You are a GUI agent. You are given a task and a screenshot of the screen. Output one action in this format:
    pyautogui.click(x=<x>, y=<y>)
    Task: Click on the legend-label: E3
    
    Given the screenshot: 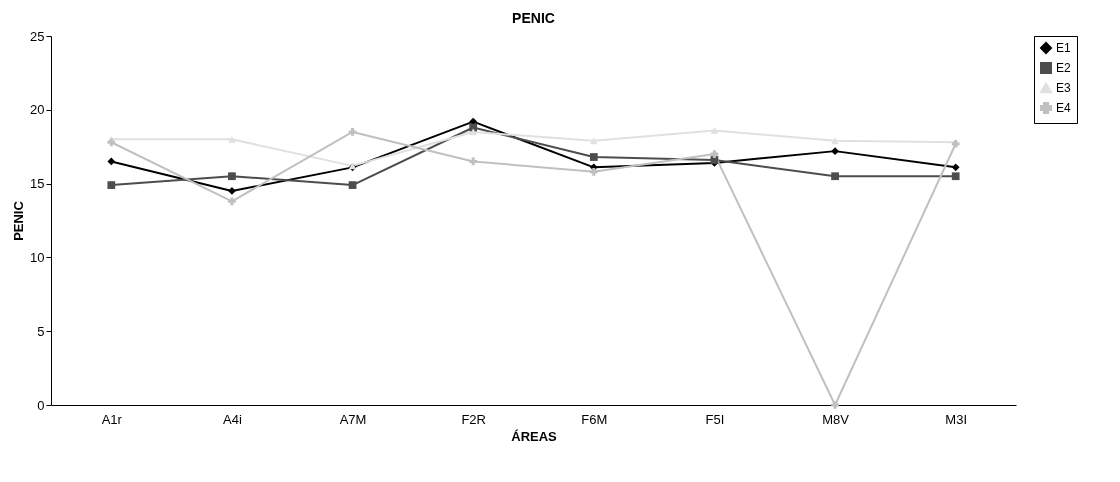 What is the action you would take?
    pyautogui.click(x=1063, y=88)
    